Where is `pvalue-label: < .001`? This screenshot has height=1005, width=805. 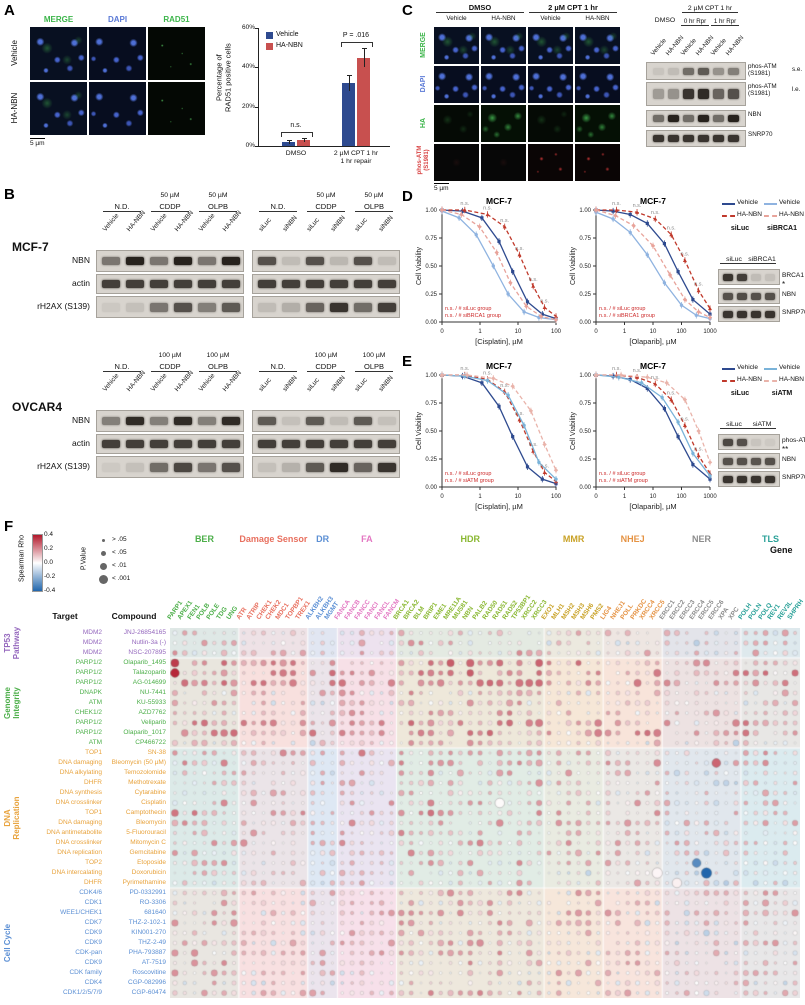
pvalue-label: < .001 is located at coordinates (121, 578).